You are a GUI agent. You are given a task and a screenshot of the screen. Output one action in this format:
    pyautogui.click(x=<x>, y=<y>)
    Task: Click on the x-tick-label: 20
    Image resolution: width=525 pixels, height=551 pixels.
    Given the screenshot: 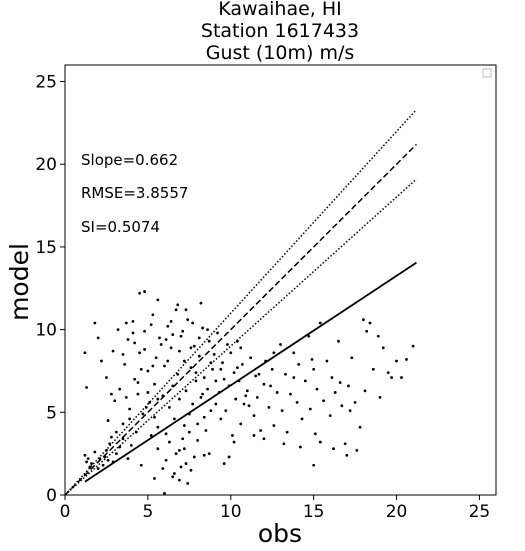 What is the action you would take?
    pyautogui.click(x=397, y=512)
    